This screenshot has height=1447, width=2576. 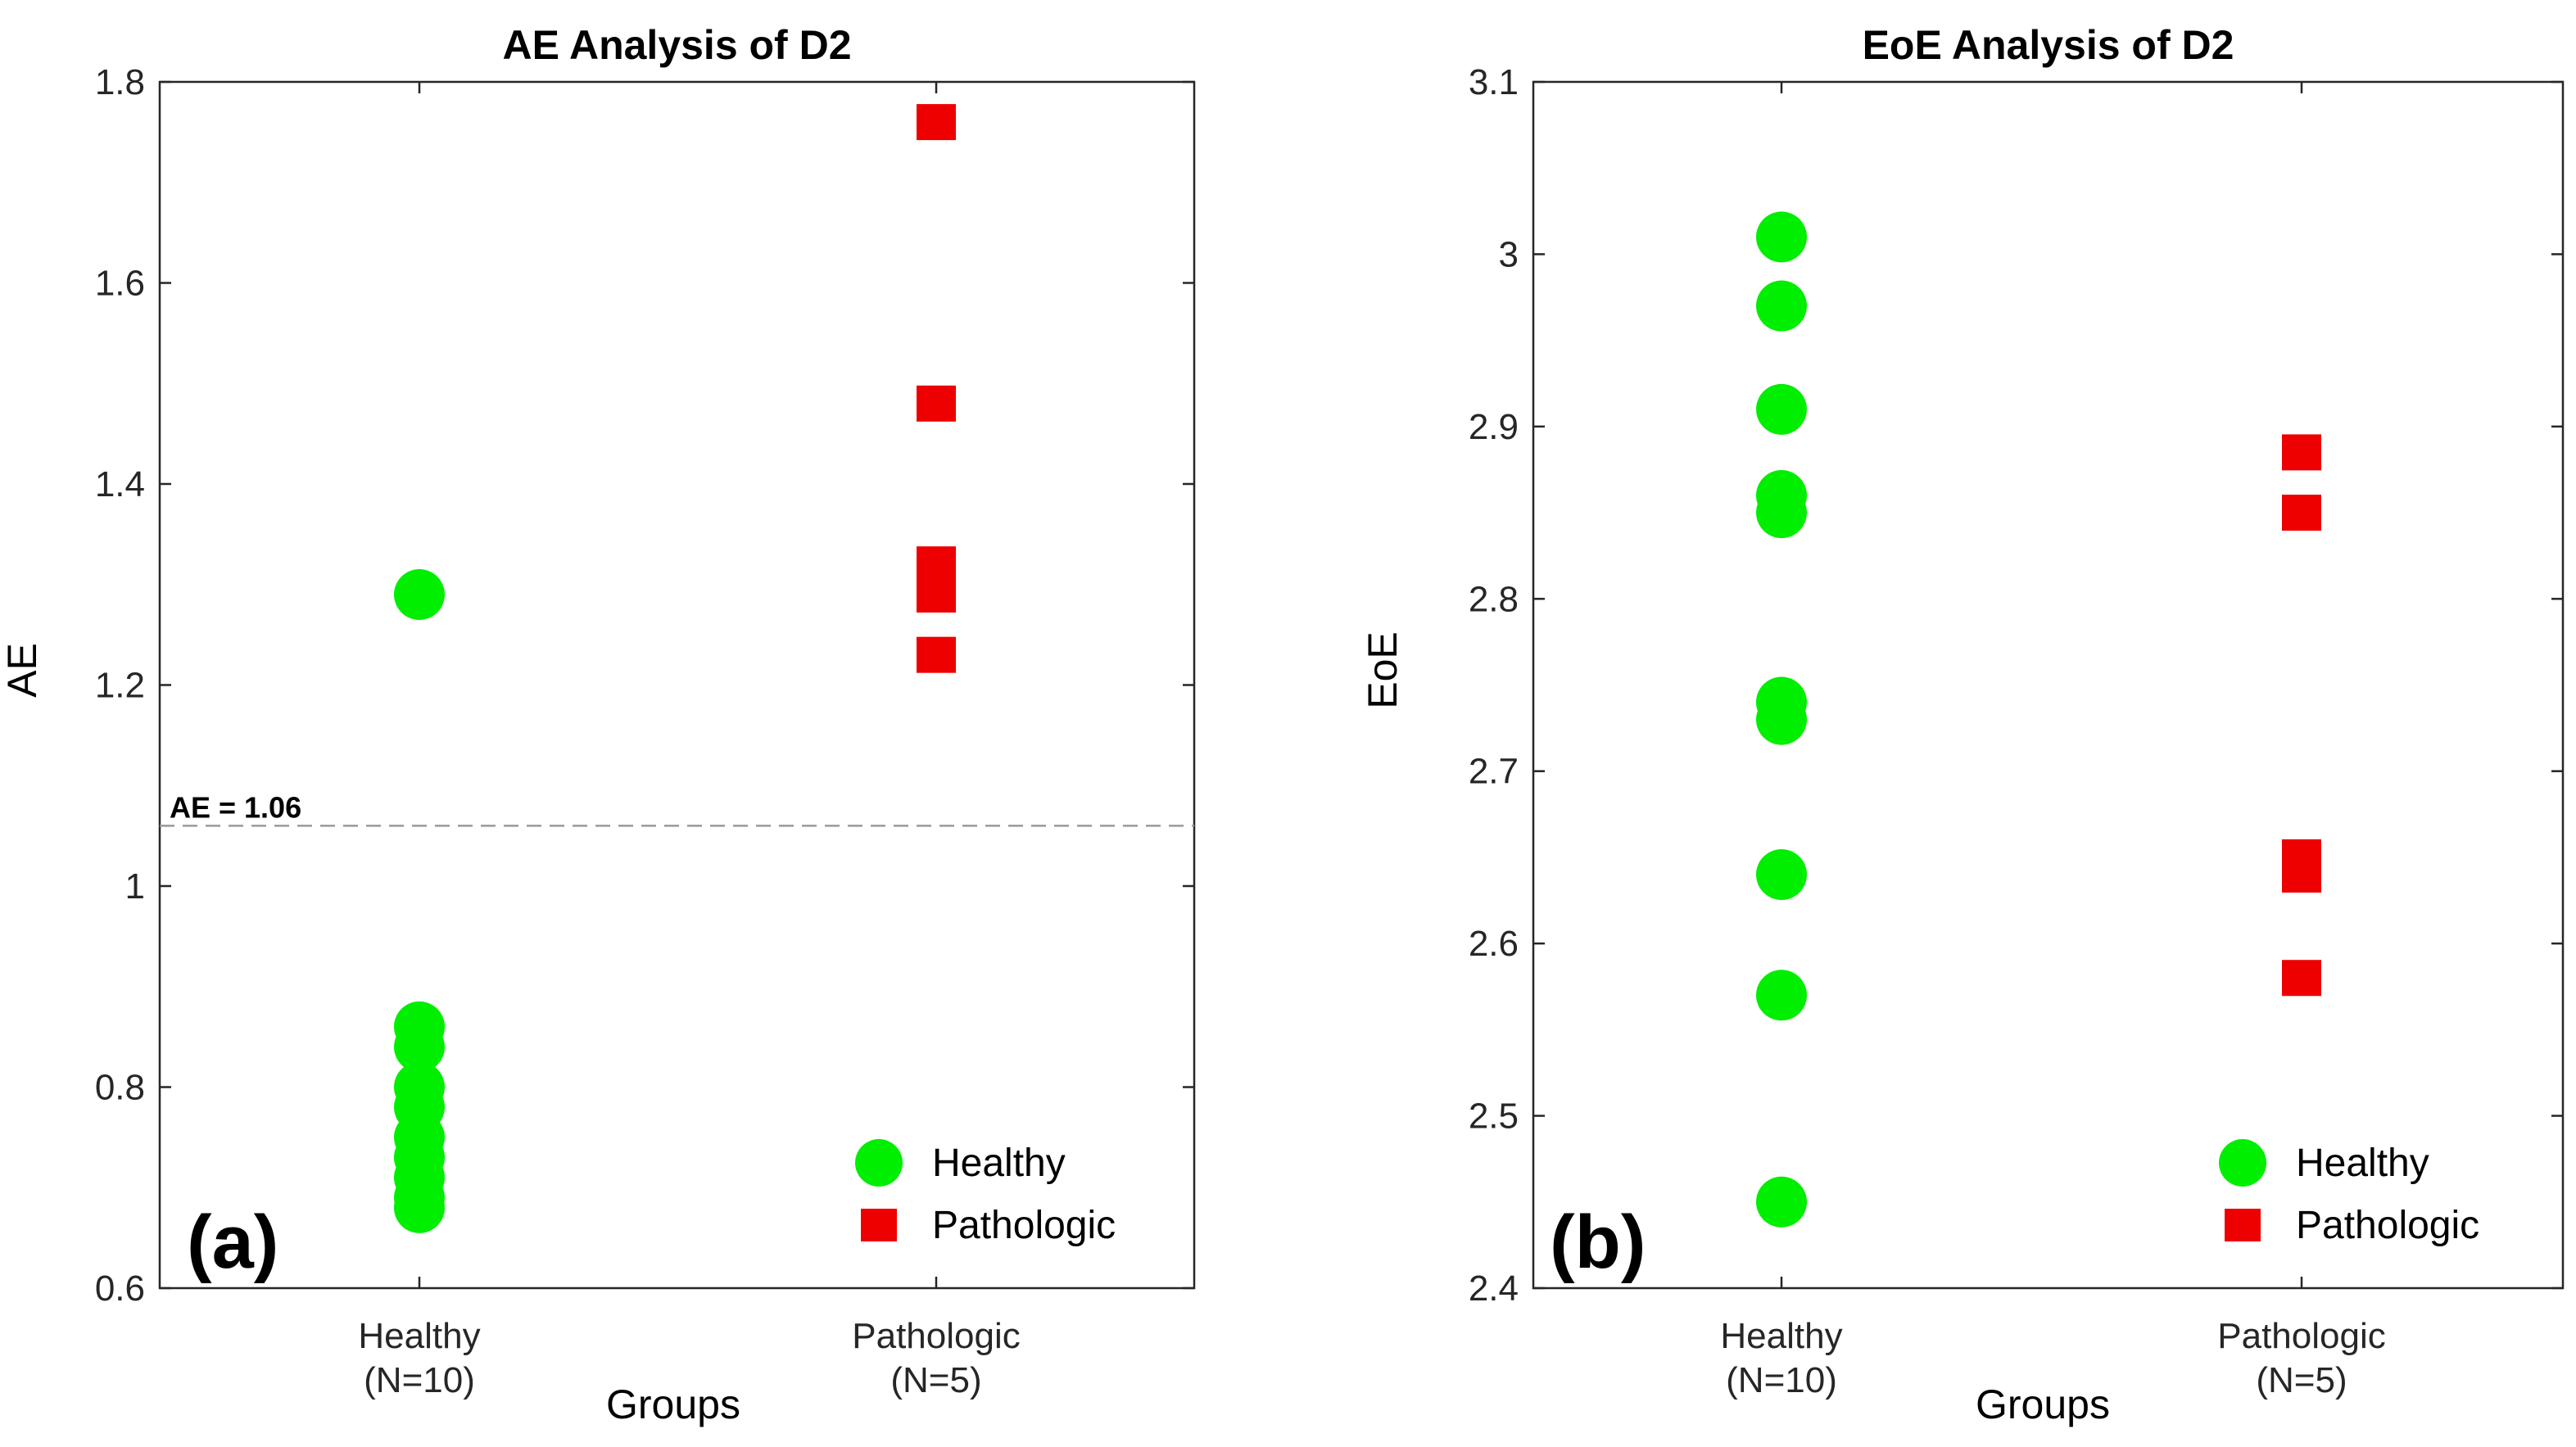 What do you see at coordinates (1494, 599) in the screenshot?
I see `y-tick-label: 2.8` at bounding box center [1494, 599].